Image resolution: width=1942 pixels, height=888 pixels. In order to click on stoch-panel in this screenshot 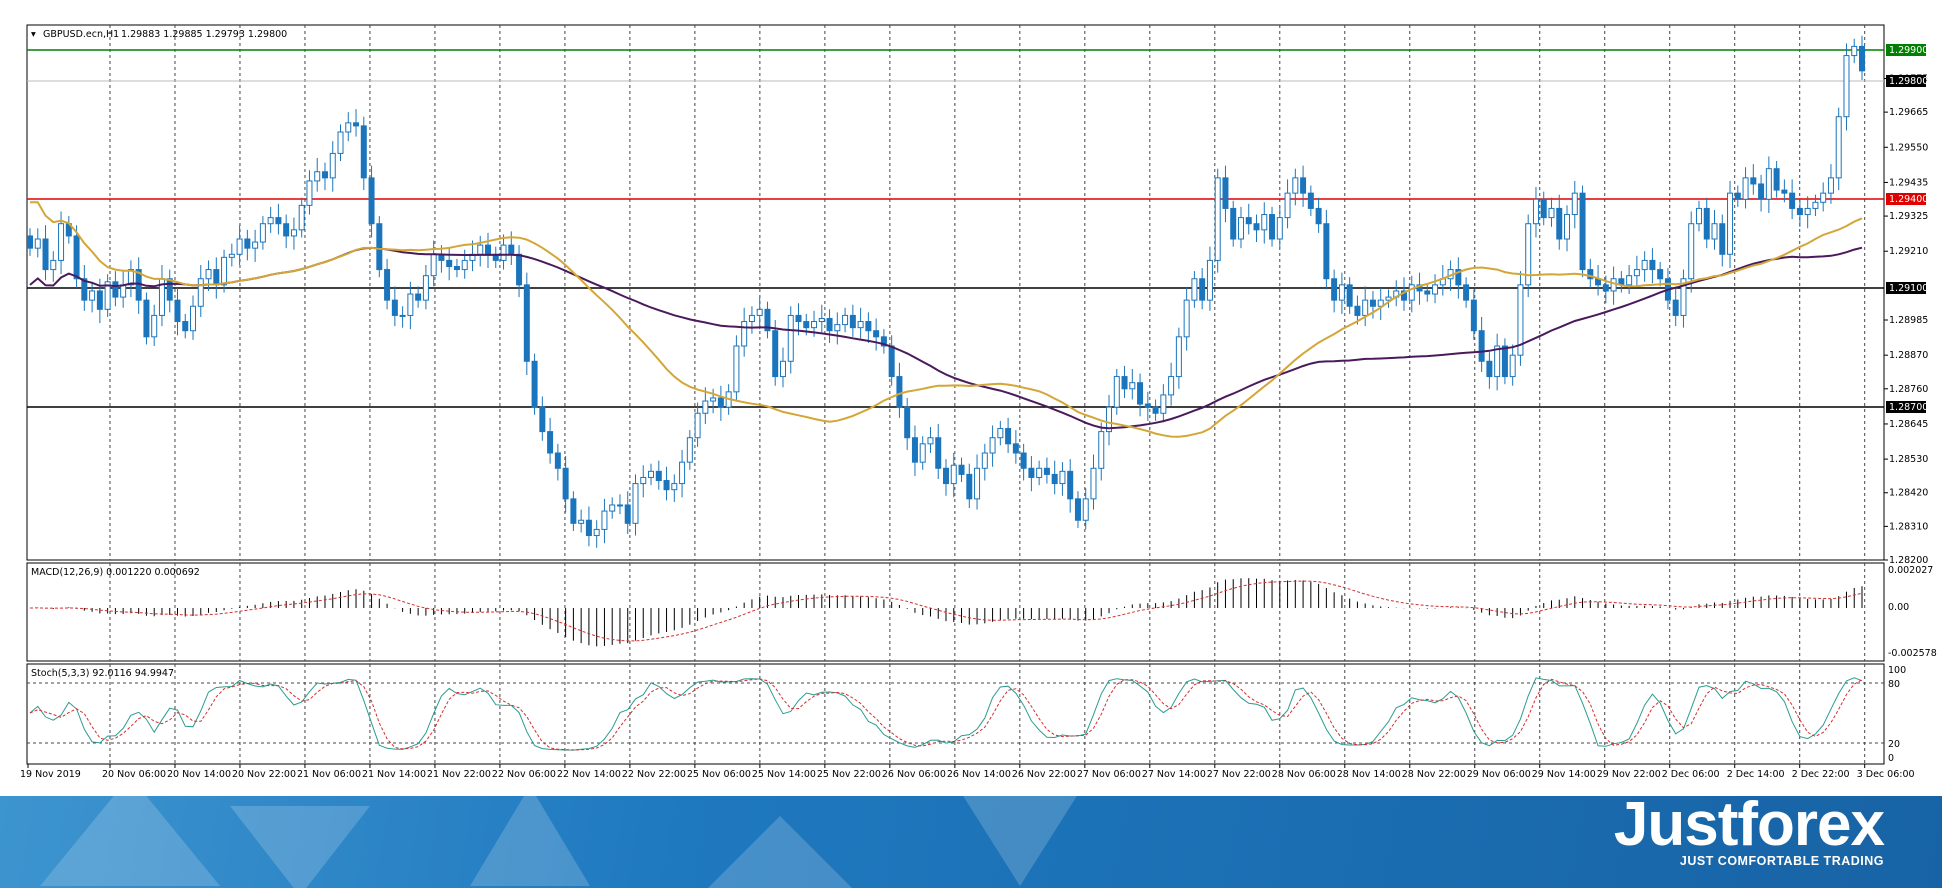, I will do `click(955, 714)`.